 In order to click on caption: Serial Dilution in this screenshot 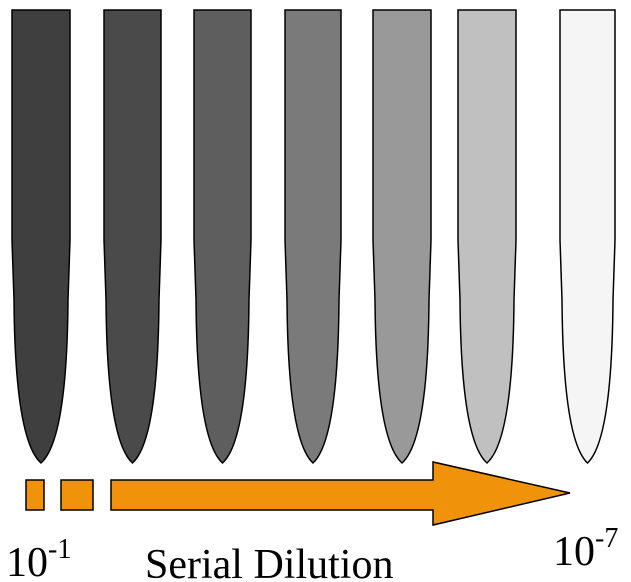, I will do `click(269, 562)`.